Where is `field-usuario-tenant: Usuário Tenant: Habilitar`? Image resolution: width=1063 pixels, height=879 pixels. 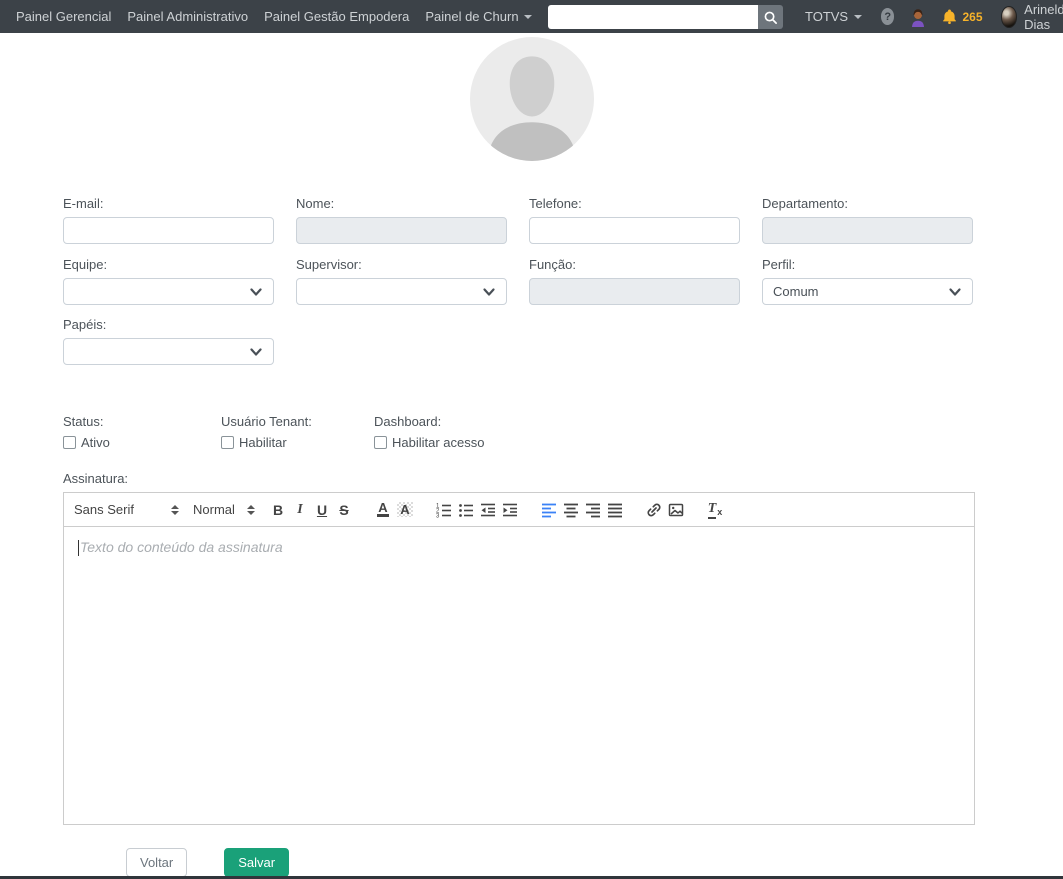 field-usuario-tenant: Usuário Tenant: Habilitar is located at coordinates (297, 432).